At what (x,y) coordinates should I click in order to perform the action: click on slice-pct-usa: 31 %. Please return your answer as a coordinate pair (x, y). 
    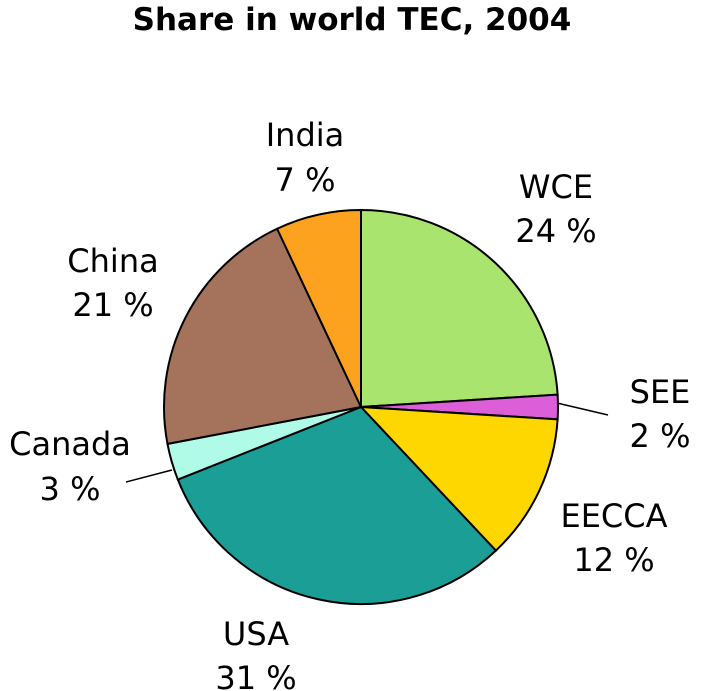
    Looking at the image, I should click on (255, 675).